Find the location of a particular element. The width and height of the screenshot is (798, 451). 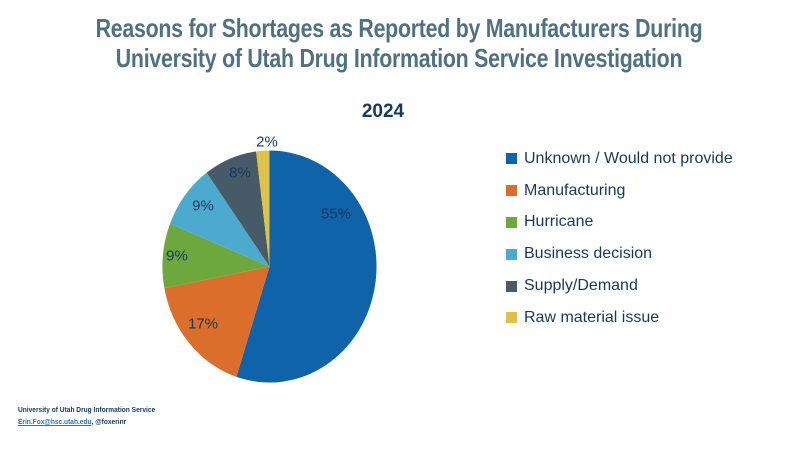

footer-contact: Erin.Fox@hsc.utah.edu, @foxerinr is located at coordinates (86, 422).